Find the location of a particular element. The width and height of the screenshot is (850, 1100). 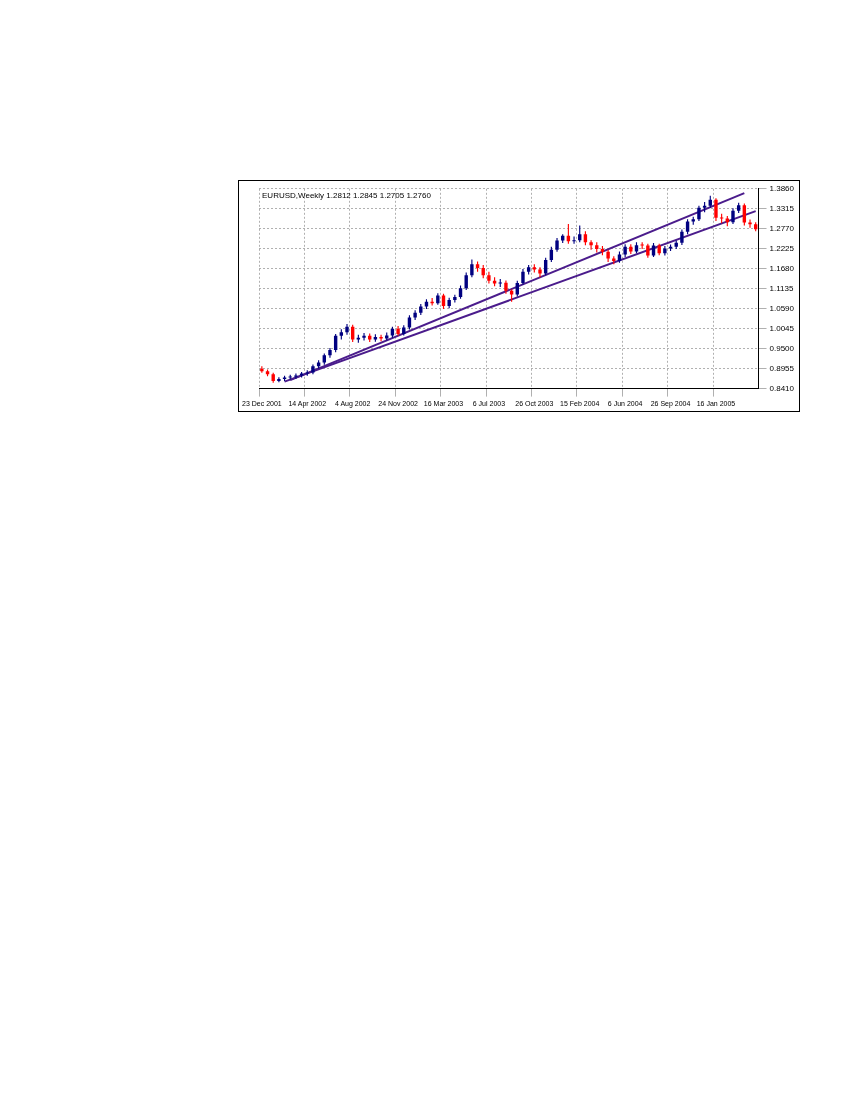

y-tick-label: 0.8955 is located at coordinates (782, 368).